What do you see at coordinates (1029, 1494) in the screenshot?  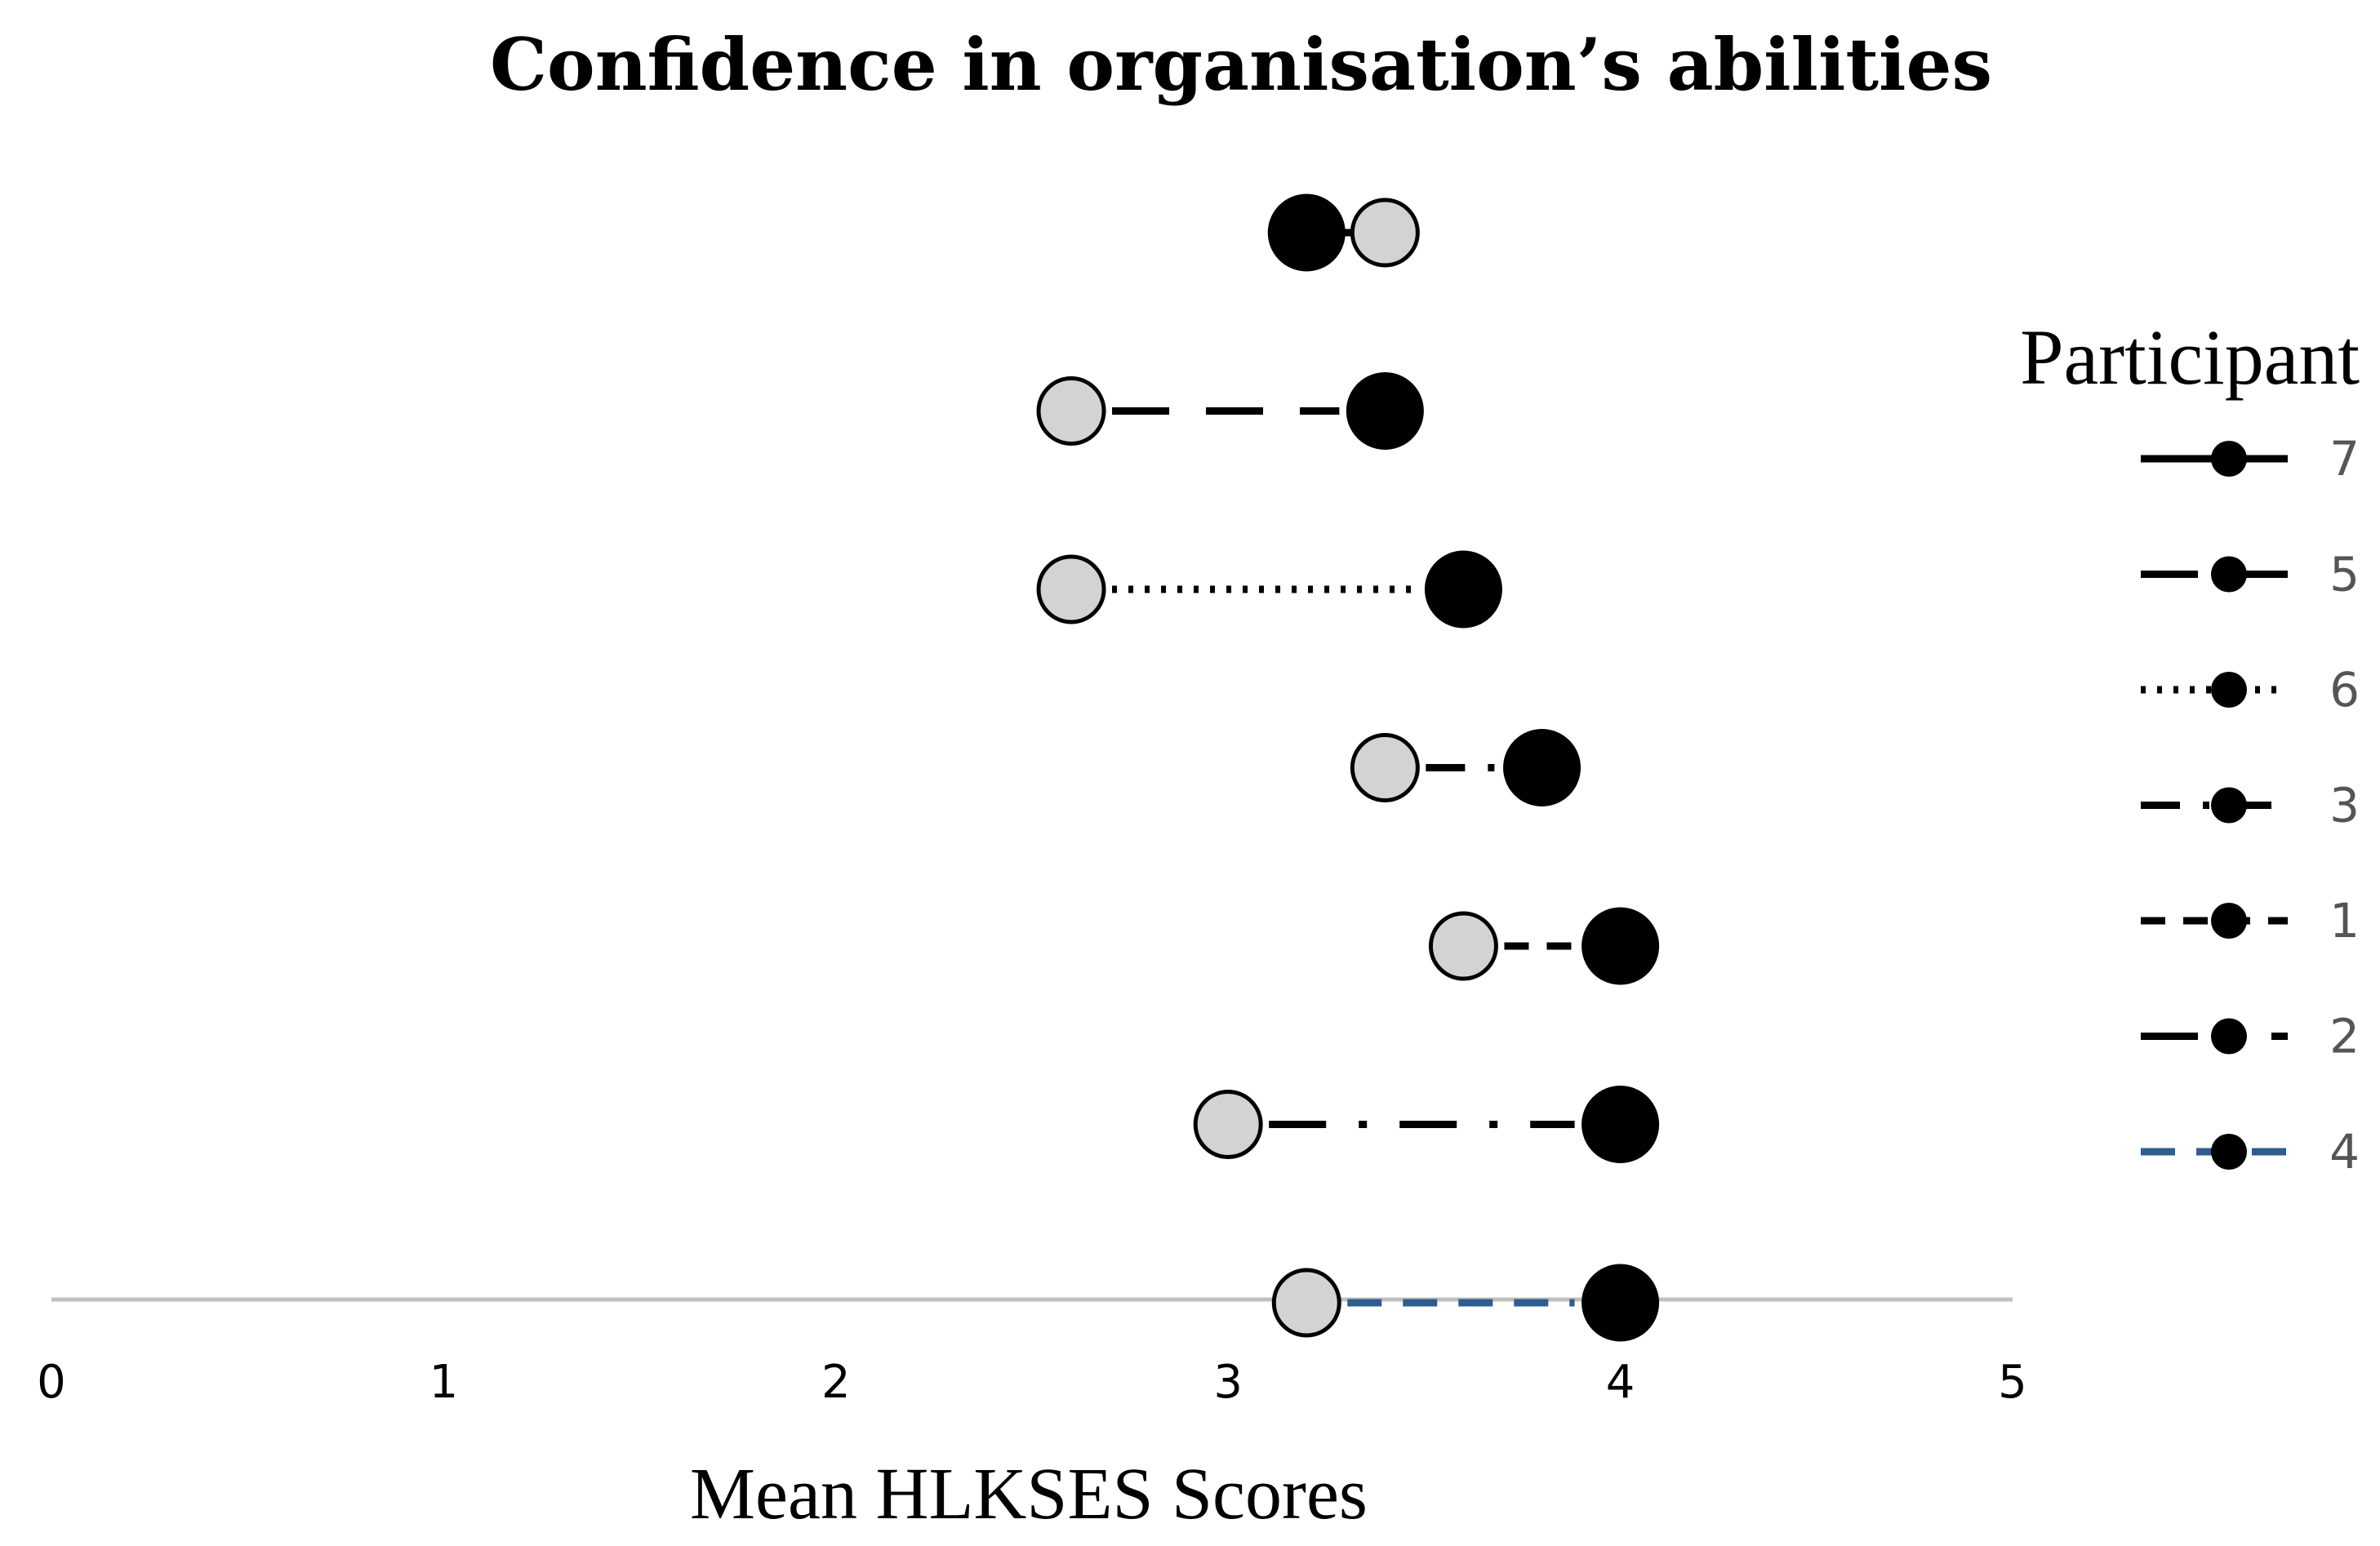 I see `x-axis-label: Mean HLKSES Scores` at bounding box center [1029, 1494].